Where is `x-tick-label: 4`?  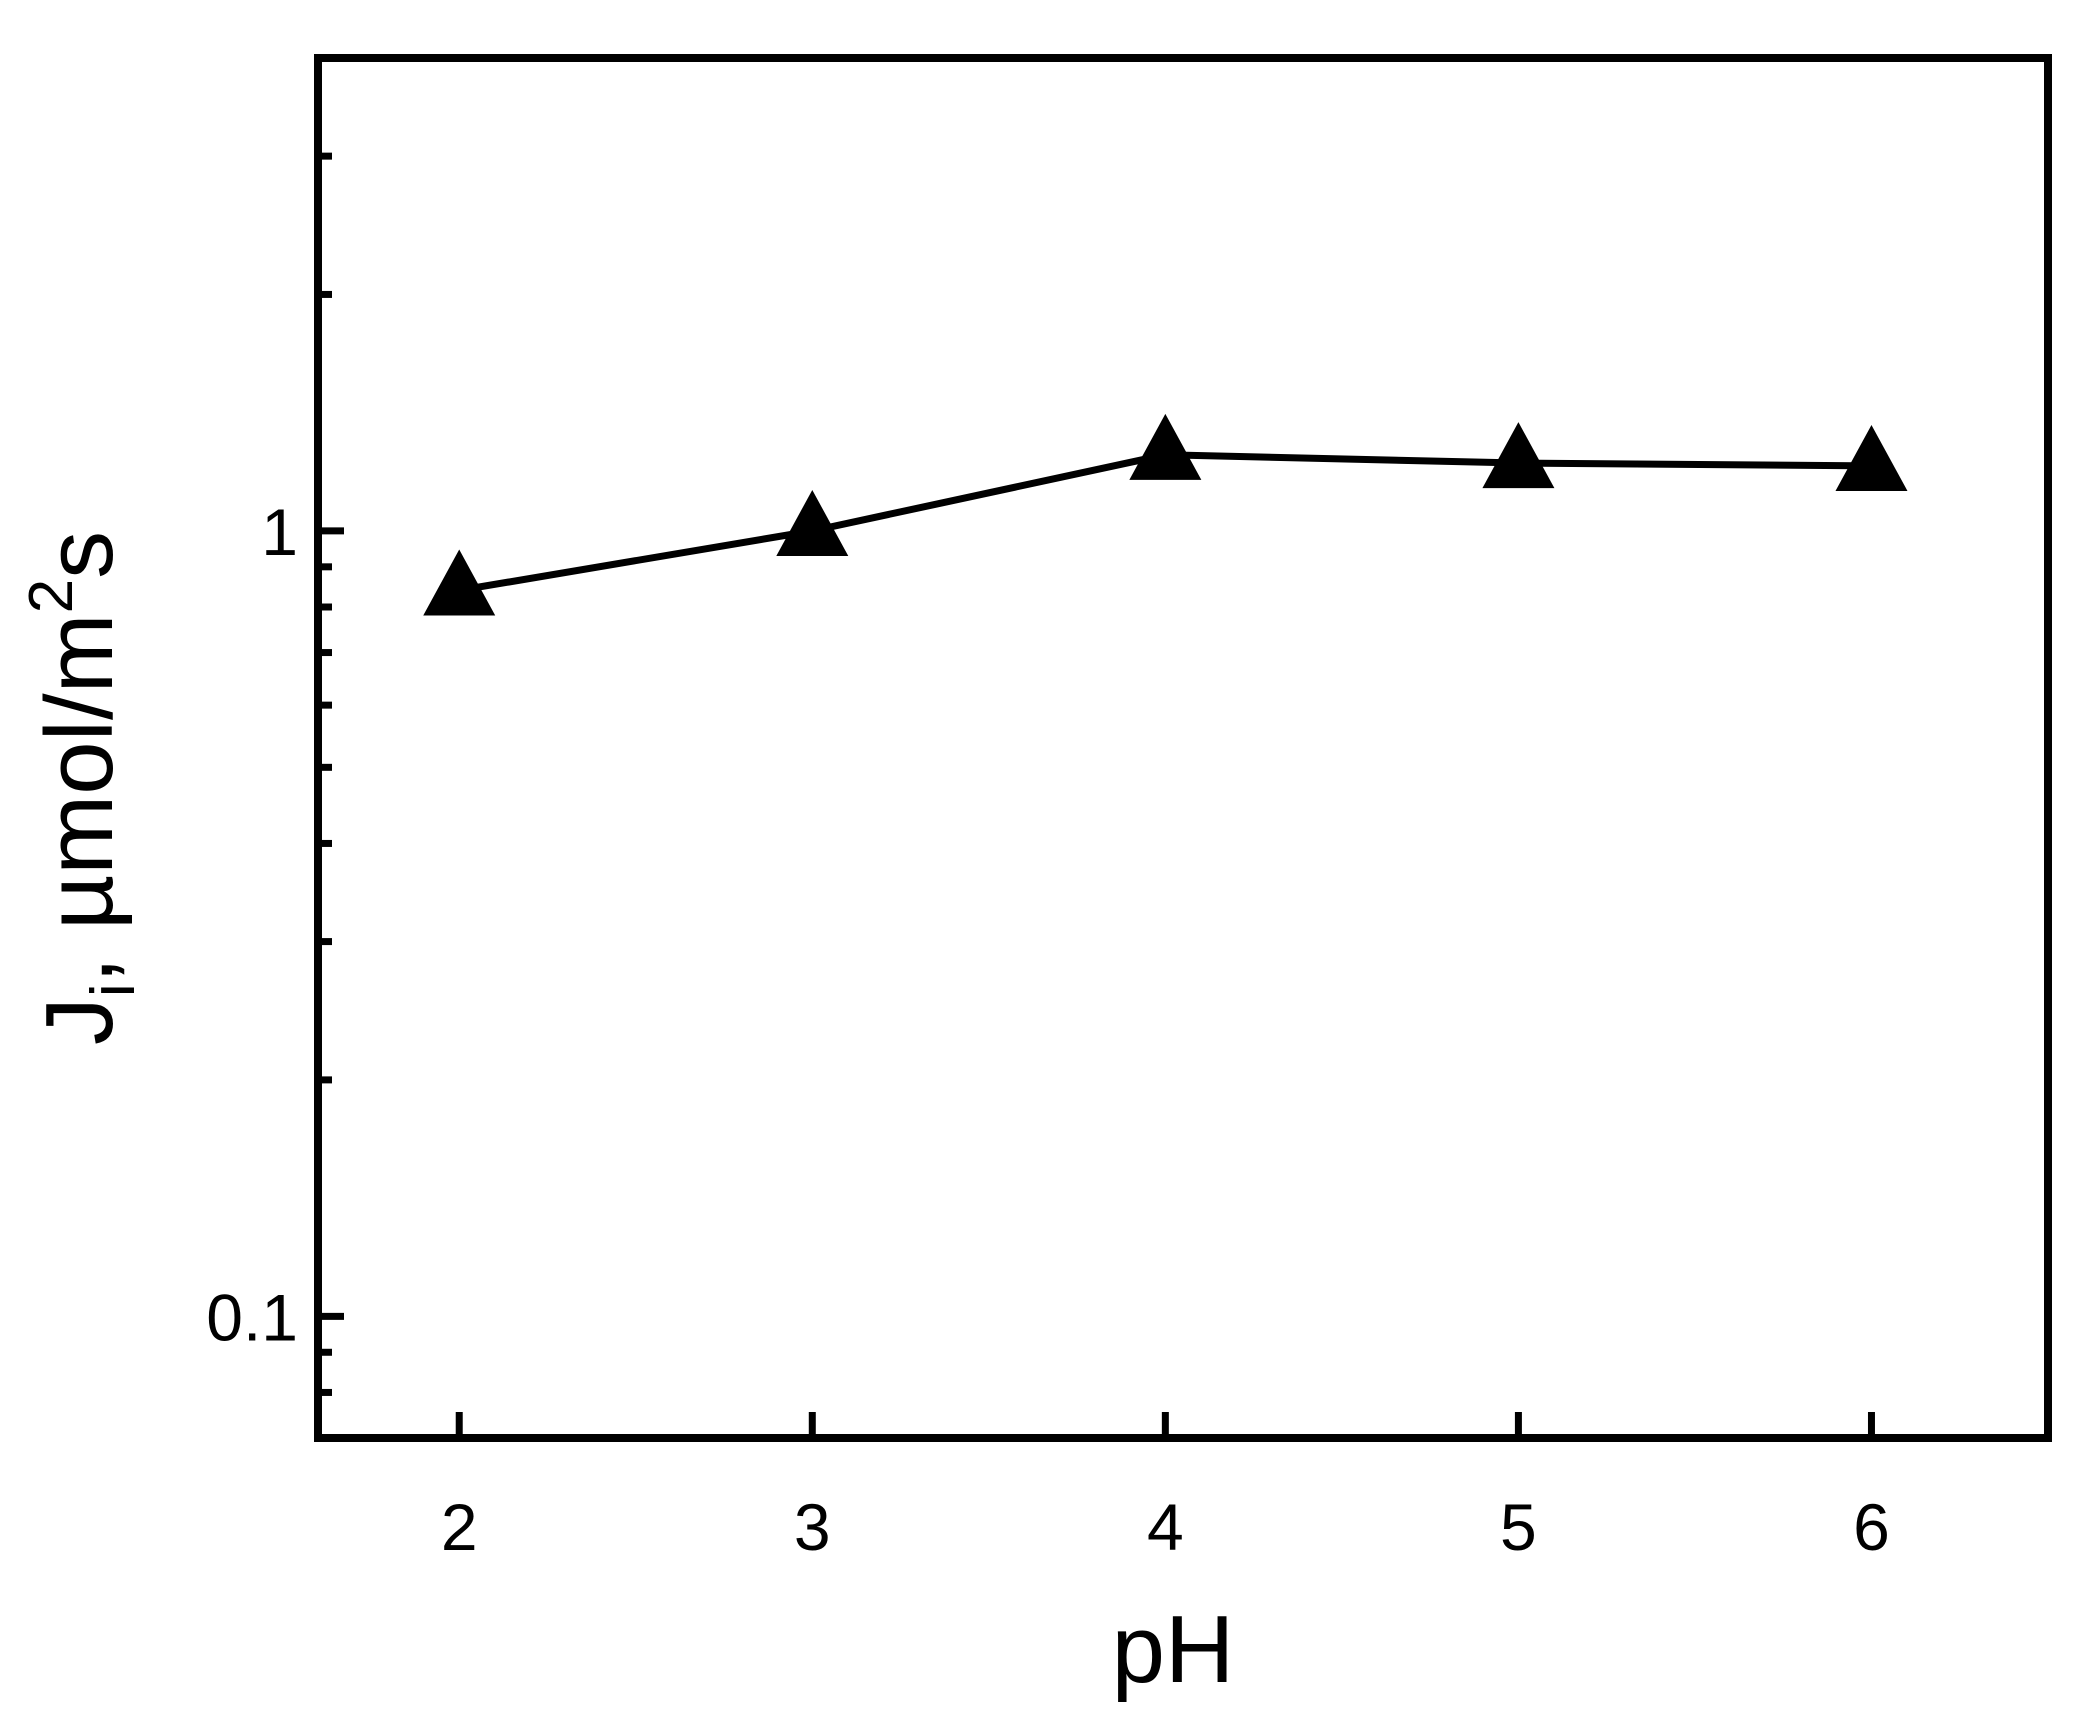
x-tick-label: 4 is located at coordinates (1165, 1527).